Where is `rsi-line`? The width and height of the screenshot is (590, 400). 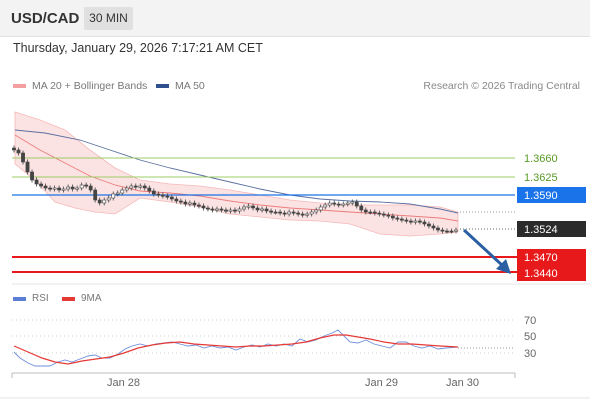
rsi-line is located at coordinates (236, 348).